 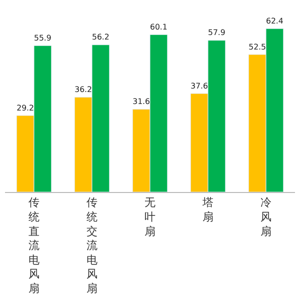 I want to click on x-tick-label: 传统交流电风扇, so click(x=92, y=245).